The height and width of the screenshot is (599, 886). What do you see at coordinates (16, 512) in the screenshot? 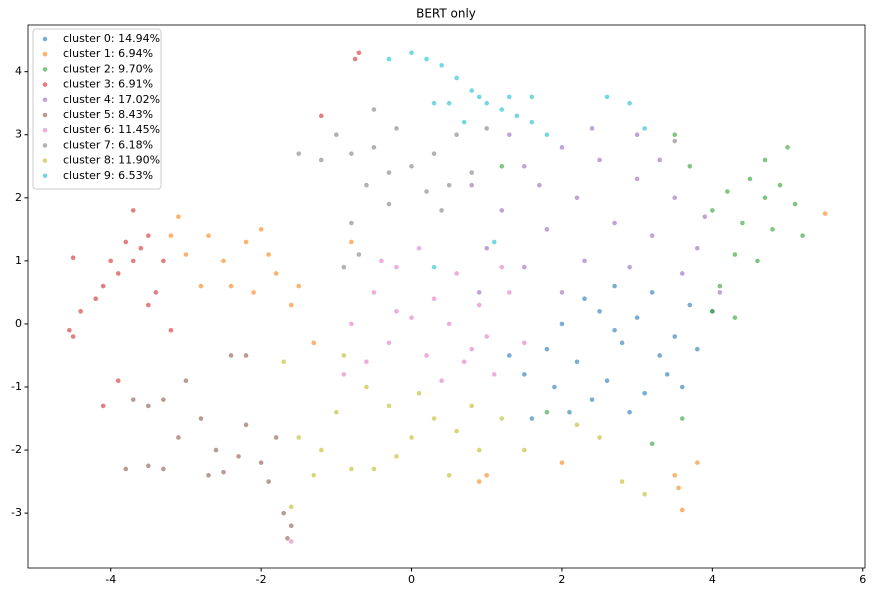
I see `y-tick-label: -3` at bounding box center [16, 512].